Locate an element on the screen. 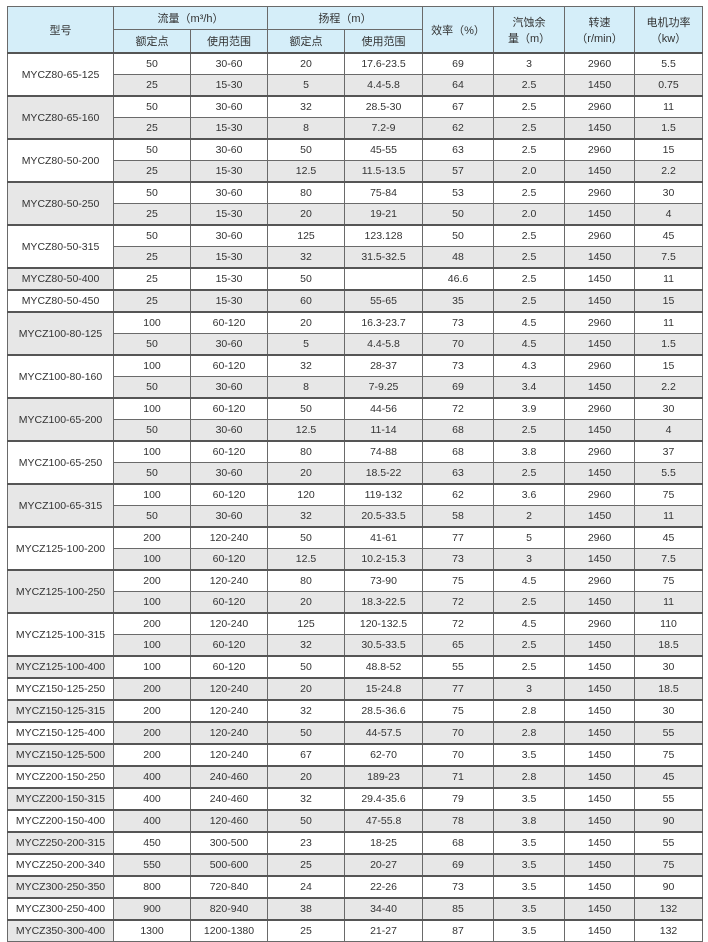  head-range-cell: 18-25 is located at coordinates (383, 843).